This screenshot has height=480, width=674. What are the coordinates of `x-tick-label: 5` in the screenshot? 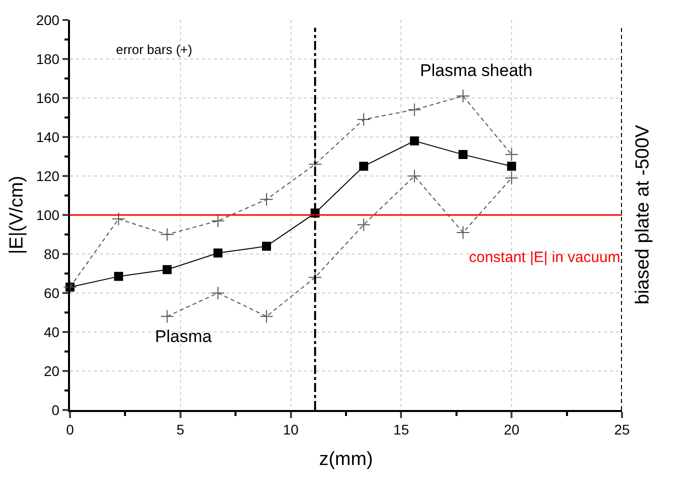 It's located at (180, 430).